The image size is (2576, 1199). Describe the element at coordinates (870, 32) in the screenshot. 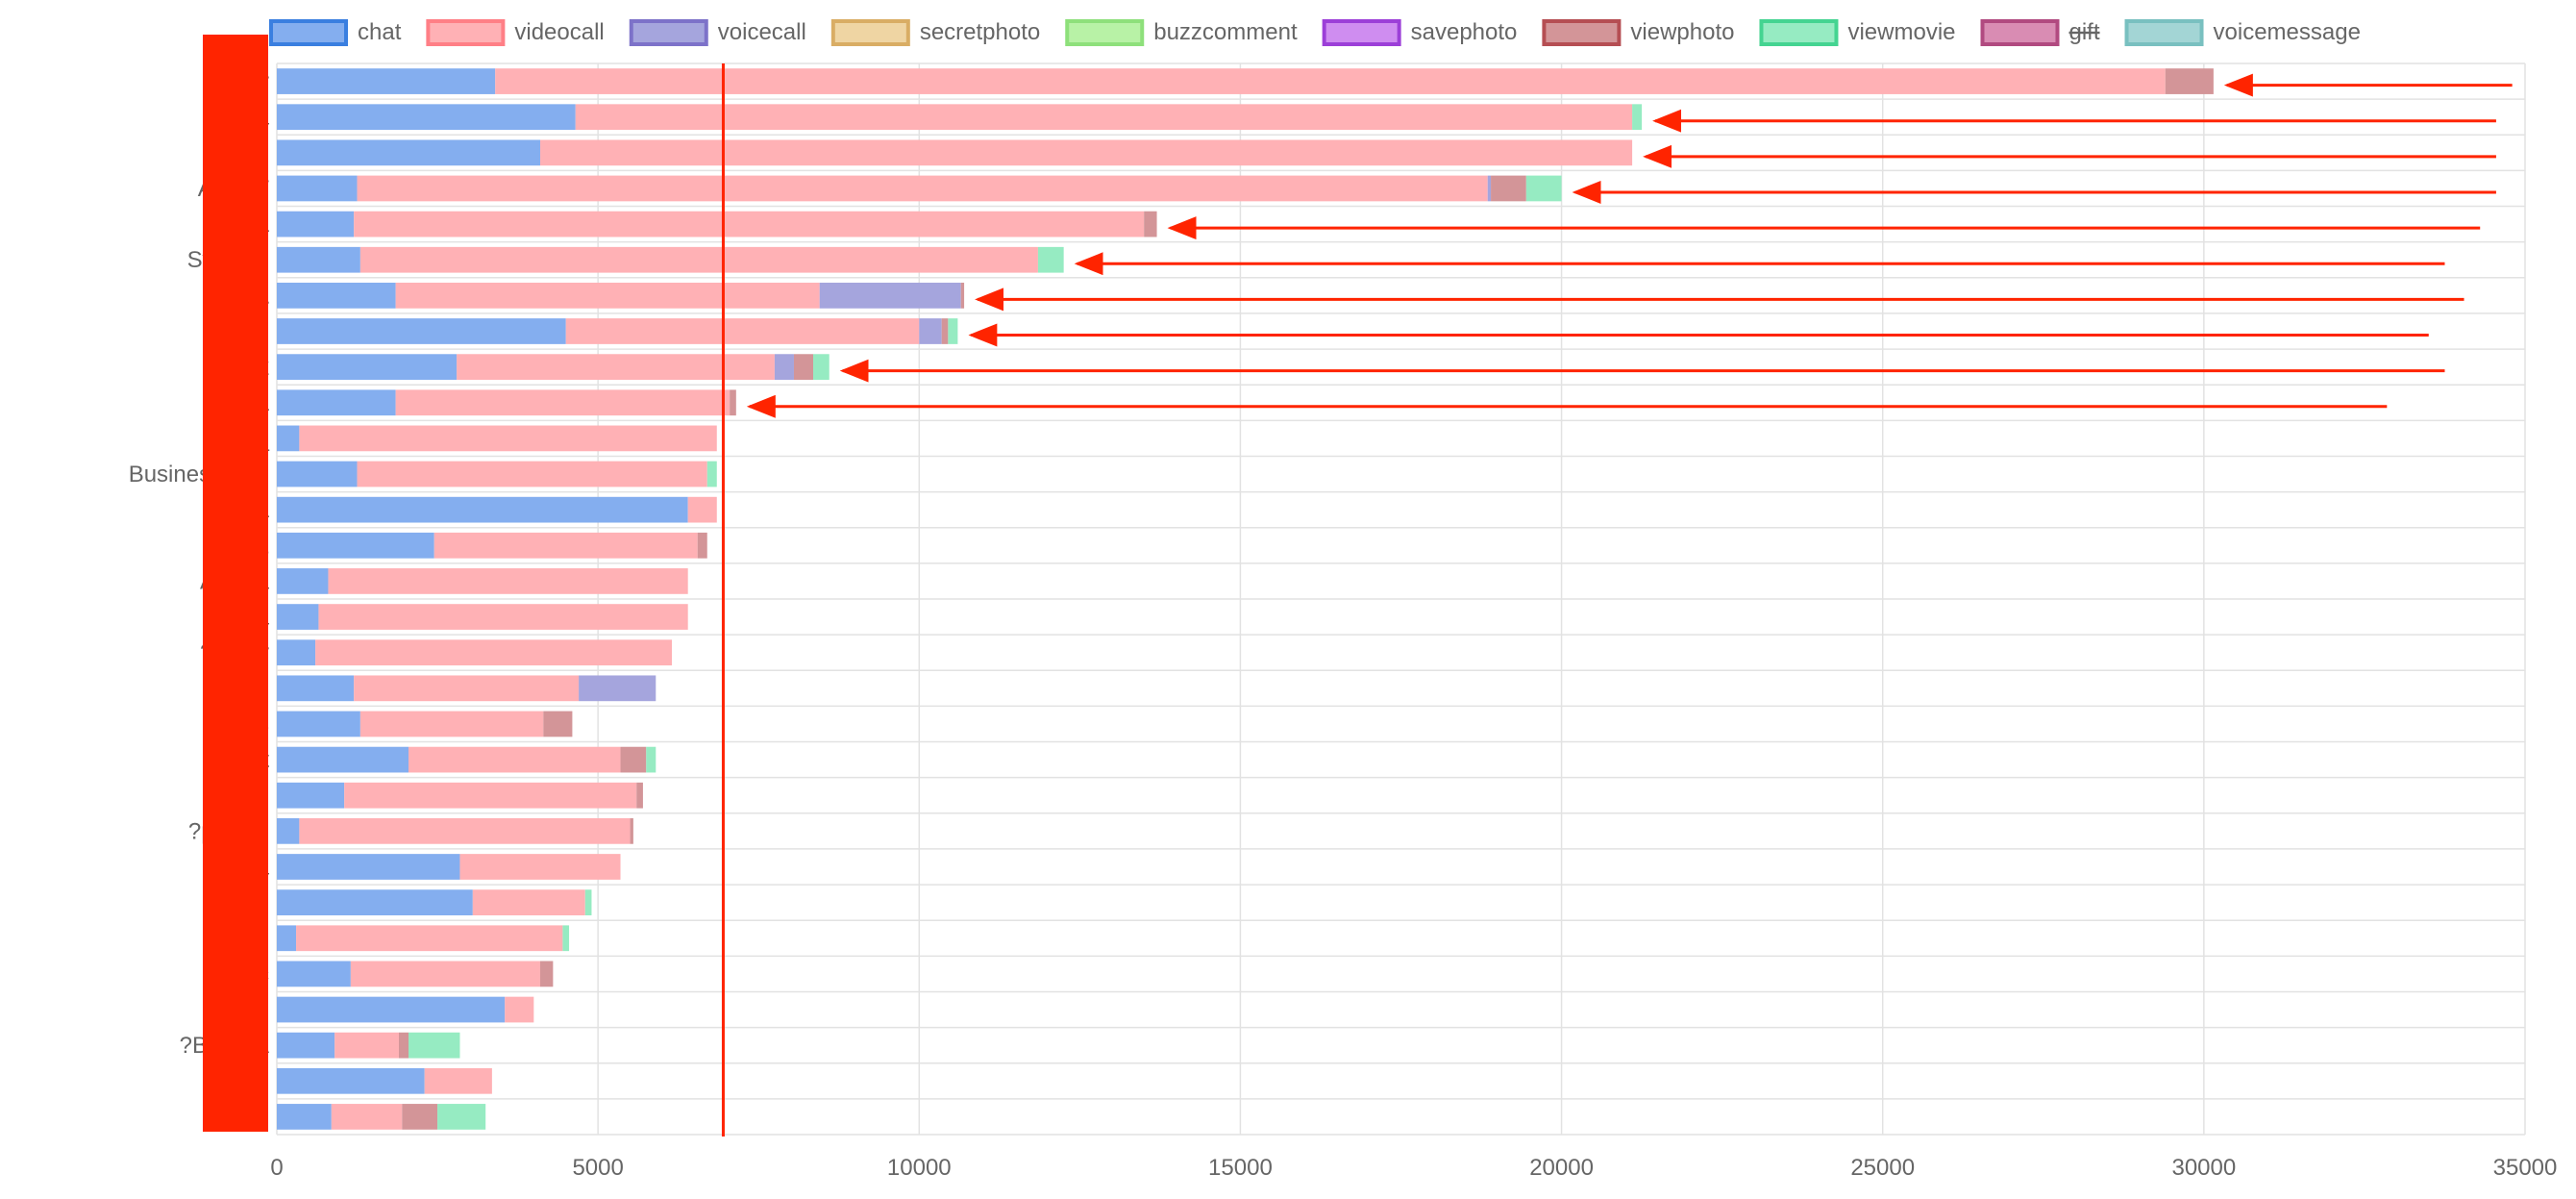

I see `legend-swatch-secretphoto` at that location.